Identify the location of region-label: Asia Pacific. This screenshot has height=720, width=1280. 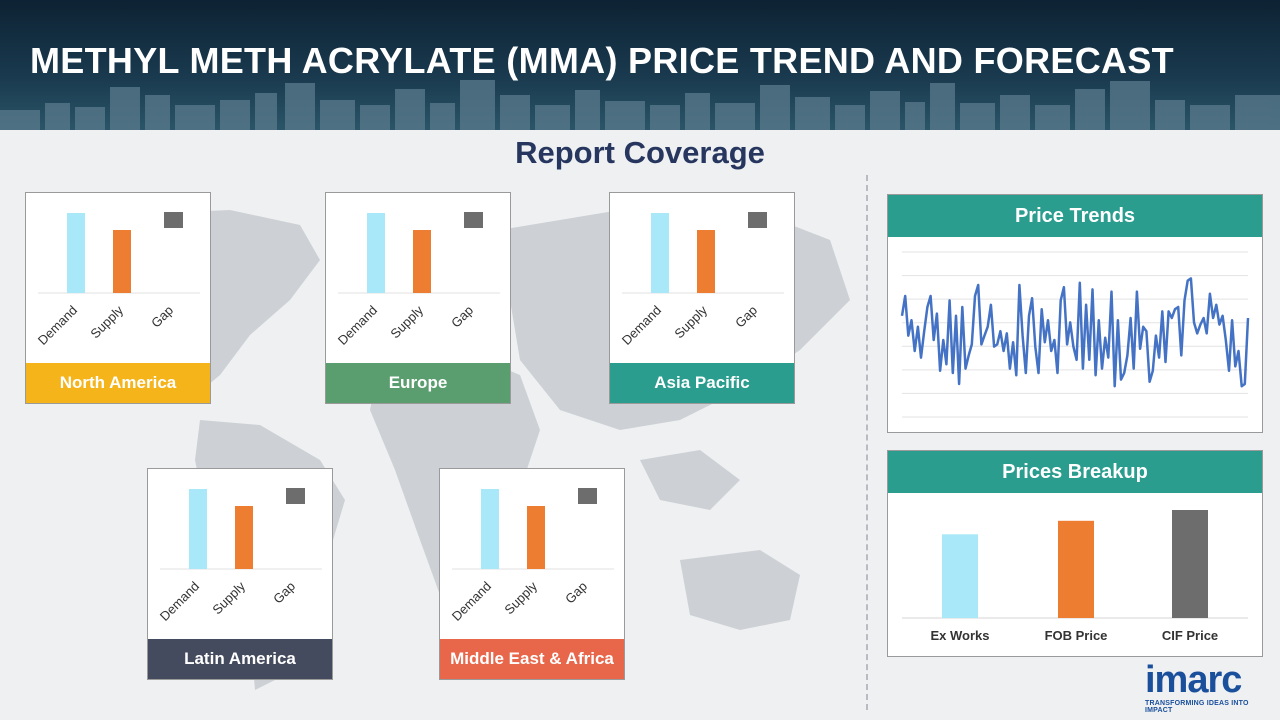
(702, 383).